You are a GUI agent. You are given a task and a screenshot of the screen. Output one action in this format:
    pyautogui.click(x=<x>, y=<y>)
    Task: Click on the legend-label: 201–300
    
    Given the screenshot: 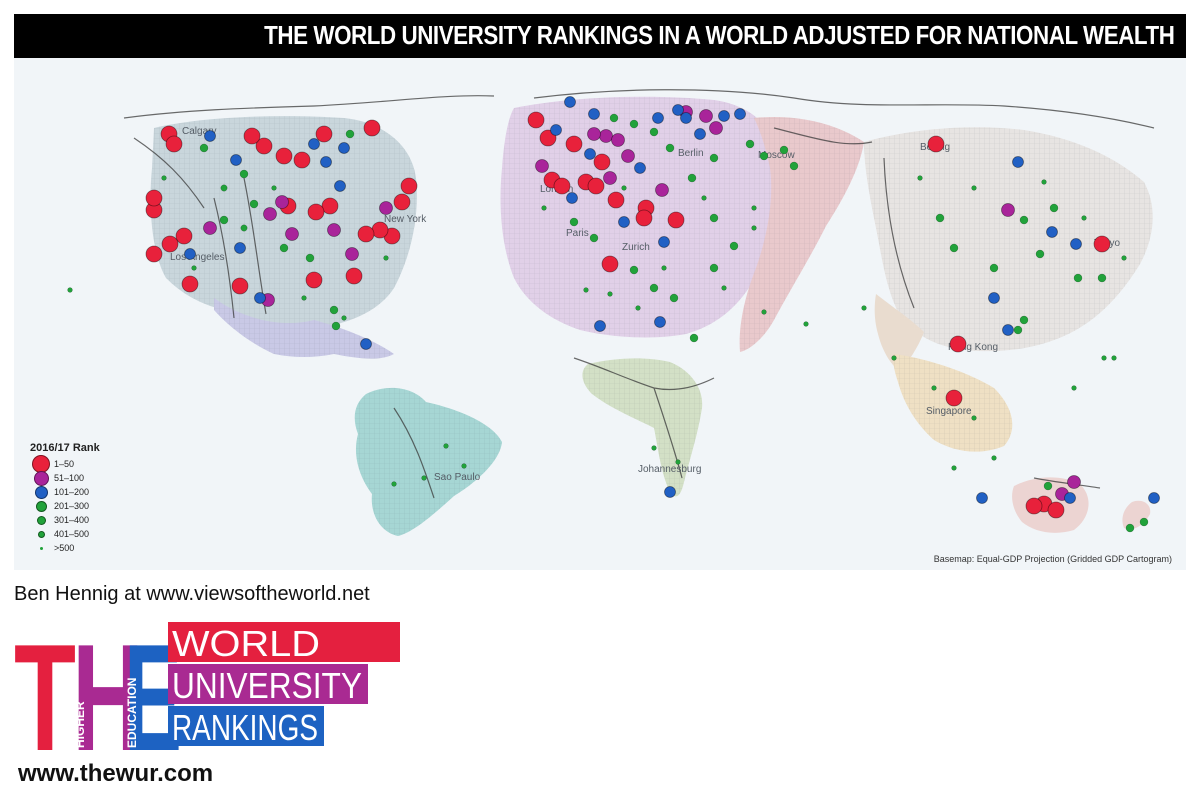 What is the action you would take?
    pyautogui.click(x=72, y=506)
    